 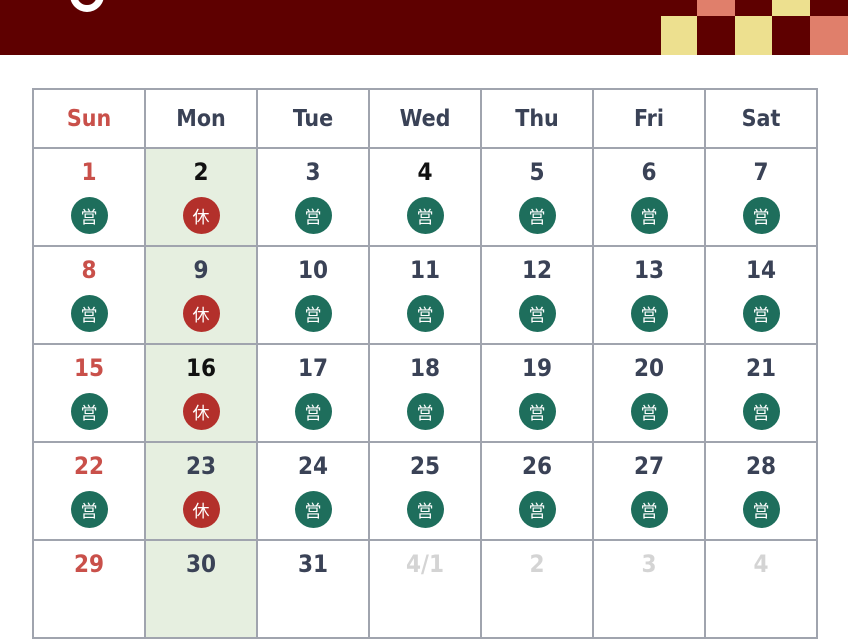 What do you see at coordinates (538, 296) in the screenshot?
I see `day-cell: 12 営` at bounding box center [538, 296].